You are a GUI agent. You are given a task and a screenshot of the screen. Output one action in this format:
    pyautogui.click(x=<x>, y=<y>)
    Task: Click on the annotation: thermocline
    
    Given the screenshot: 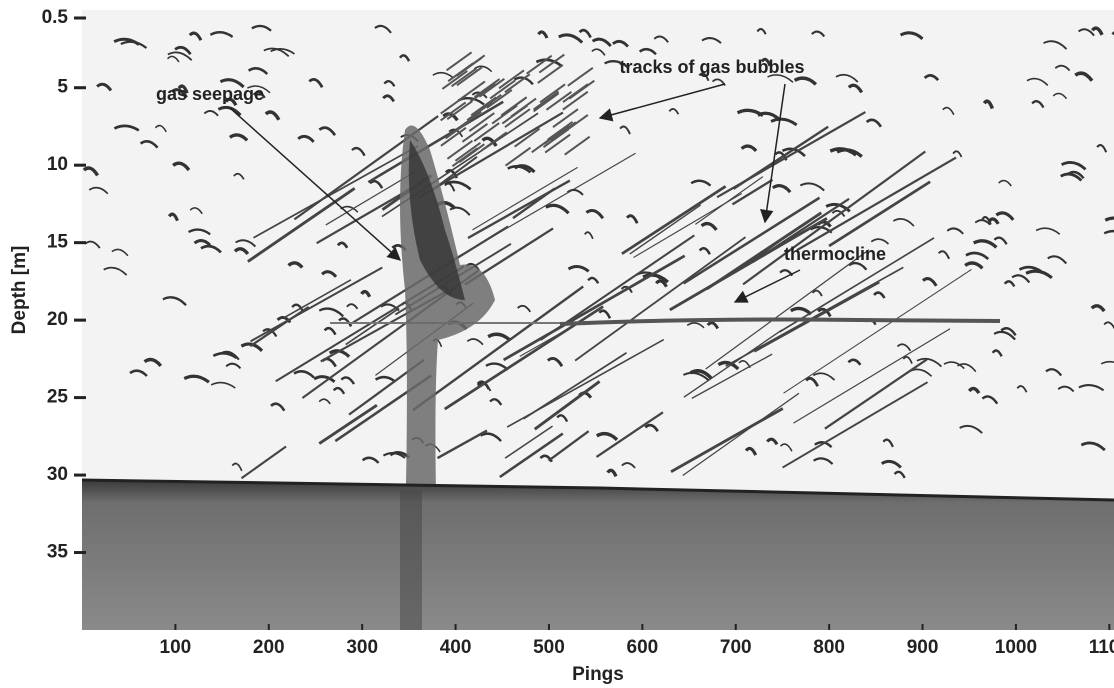 What is the action you would take?
    pyautogui.click(x=835, y=254)
    